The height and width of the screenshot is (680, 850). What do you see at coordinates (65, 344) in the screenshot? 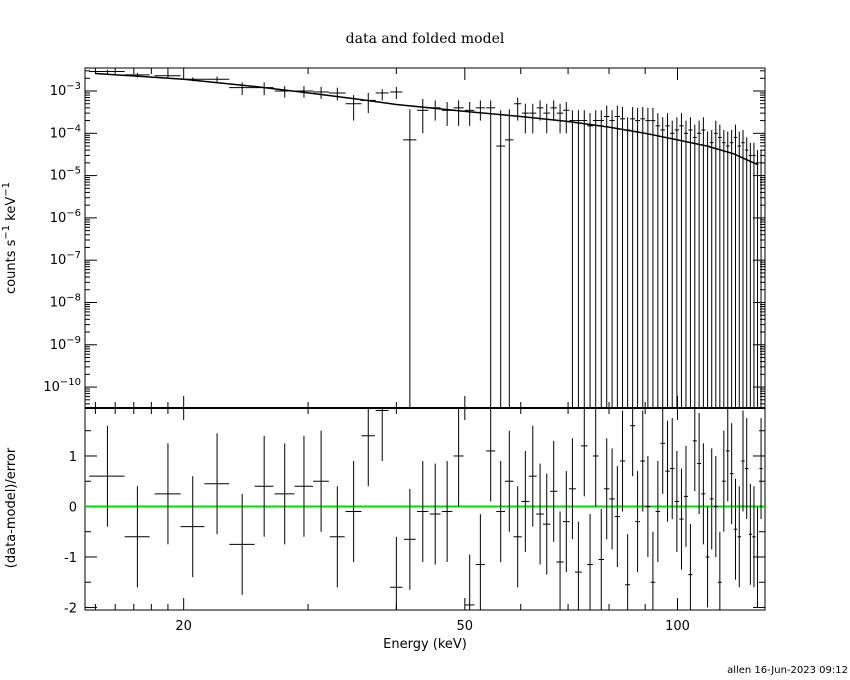
I see `y-tick-label: 10⁻⁹` at bounding box center [65, 344].